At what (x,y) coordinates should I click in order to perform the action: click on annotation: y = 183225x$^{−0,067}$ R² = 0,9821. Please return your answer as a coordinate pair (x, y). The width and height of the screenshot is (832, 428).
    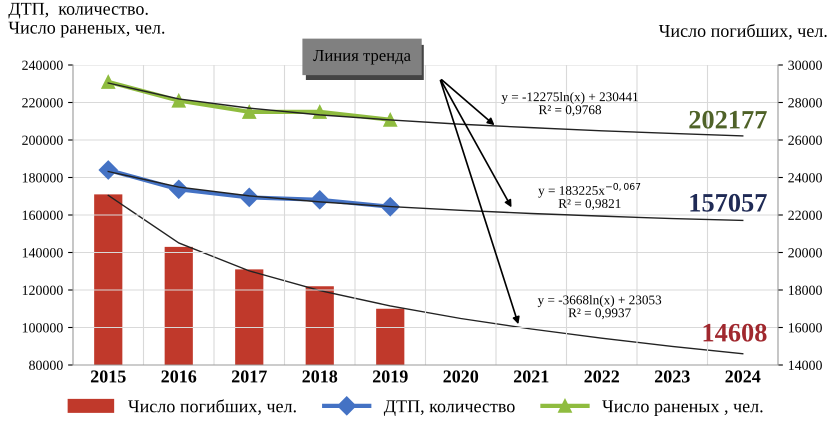
    Looking at the image, I should click on (589, 196).